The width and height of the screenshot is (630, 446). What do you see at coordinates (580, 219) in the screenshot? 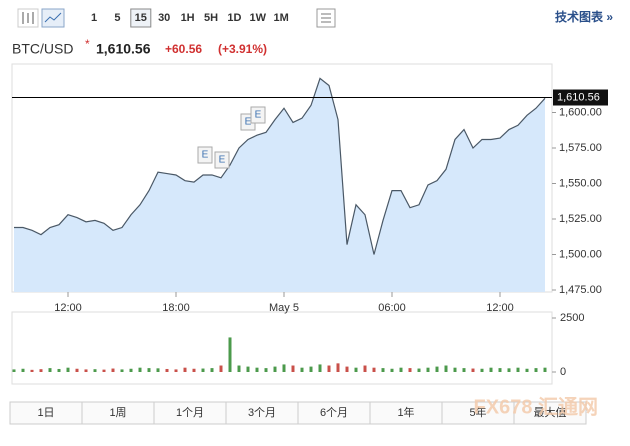
I see `y-tick-label: 1,525.00` at bounding box center [580, 219].